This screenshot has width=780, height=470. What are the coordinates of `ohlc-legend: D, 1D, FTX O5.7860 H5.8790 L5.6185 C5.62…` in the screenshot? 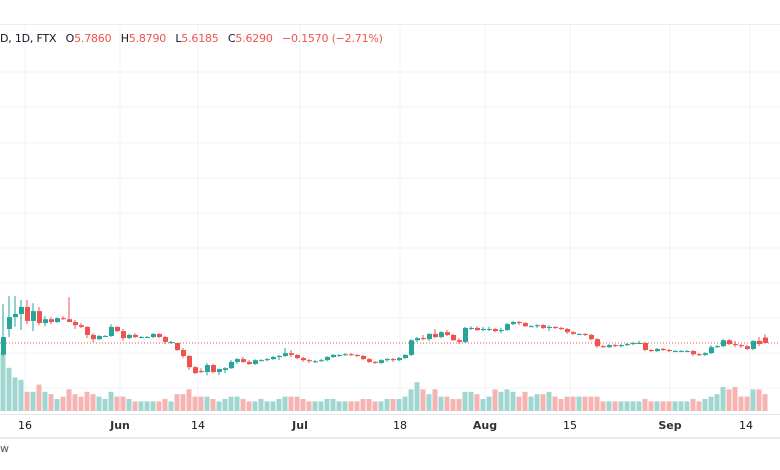 It's located at (191, 38).